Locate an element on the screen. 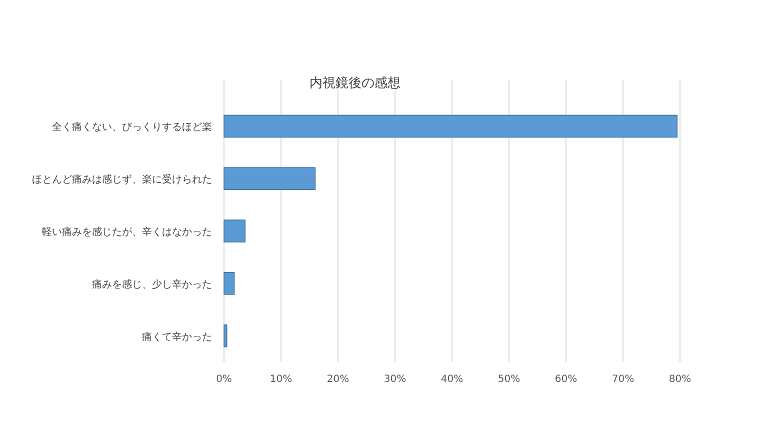 This screenshot has height=433, width=770. y-tick-label: 痛みを感じ、少し辛かった is located at coordinates (152, 284).